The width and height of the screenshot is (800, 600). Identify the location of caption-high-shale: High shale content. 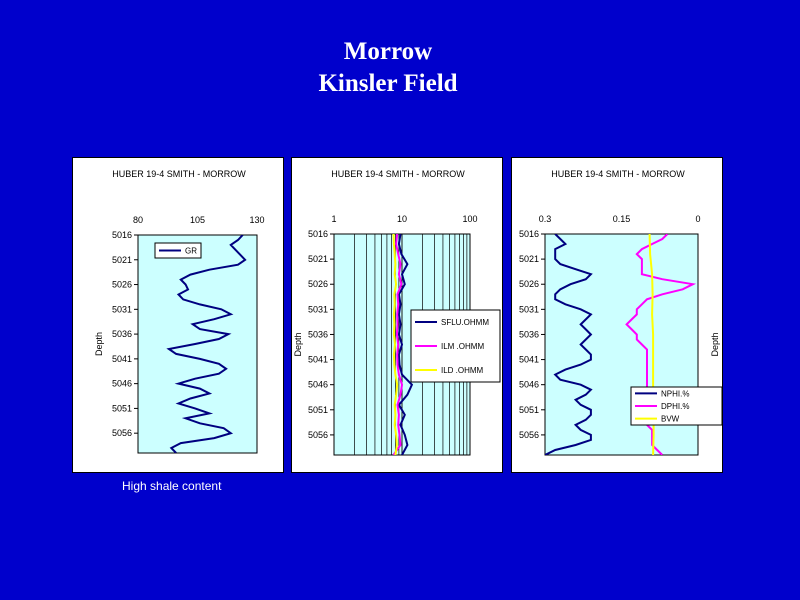
(172, 486).